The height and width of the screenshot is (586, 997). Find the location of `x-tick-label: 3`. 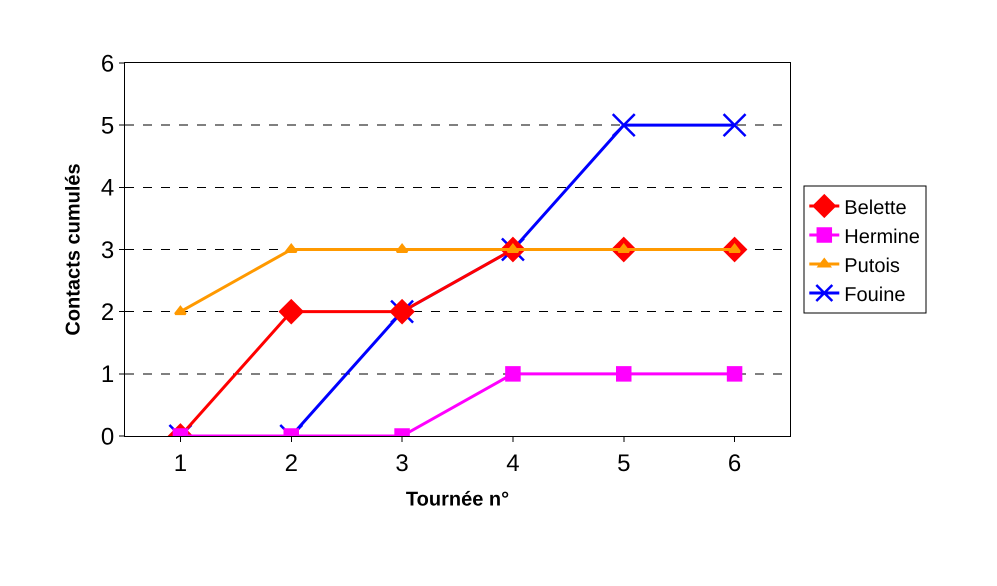

x-tick-label: 3 is located at coordinates (402, 463).